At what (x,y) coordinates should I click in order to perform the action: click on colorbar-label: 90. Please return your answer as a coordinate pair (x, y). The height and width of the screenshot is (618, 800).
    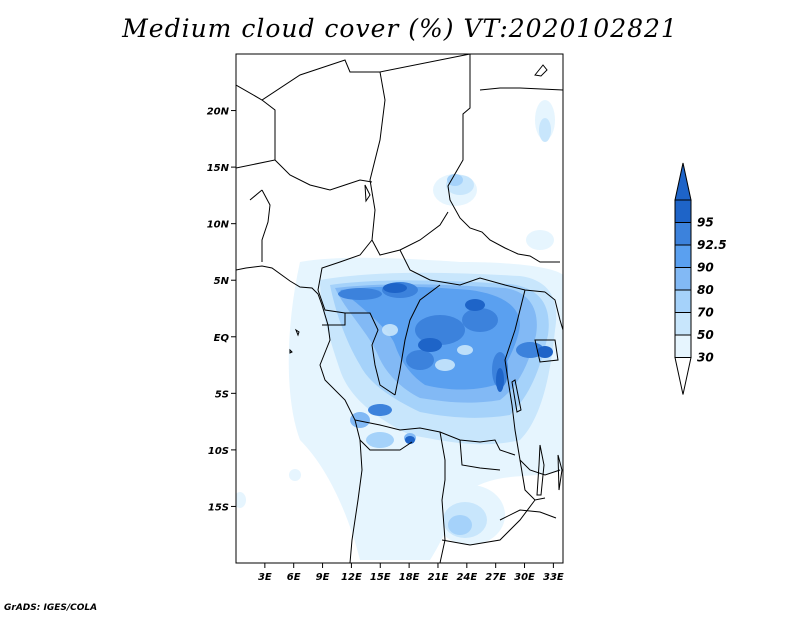
    Looking at the image, I should click on (705, 268).